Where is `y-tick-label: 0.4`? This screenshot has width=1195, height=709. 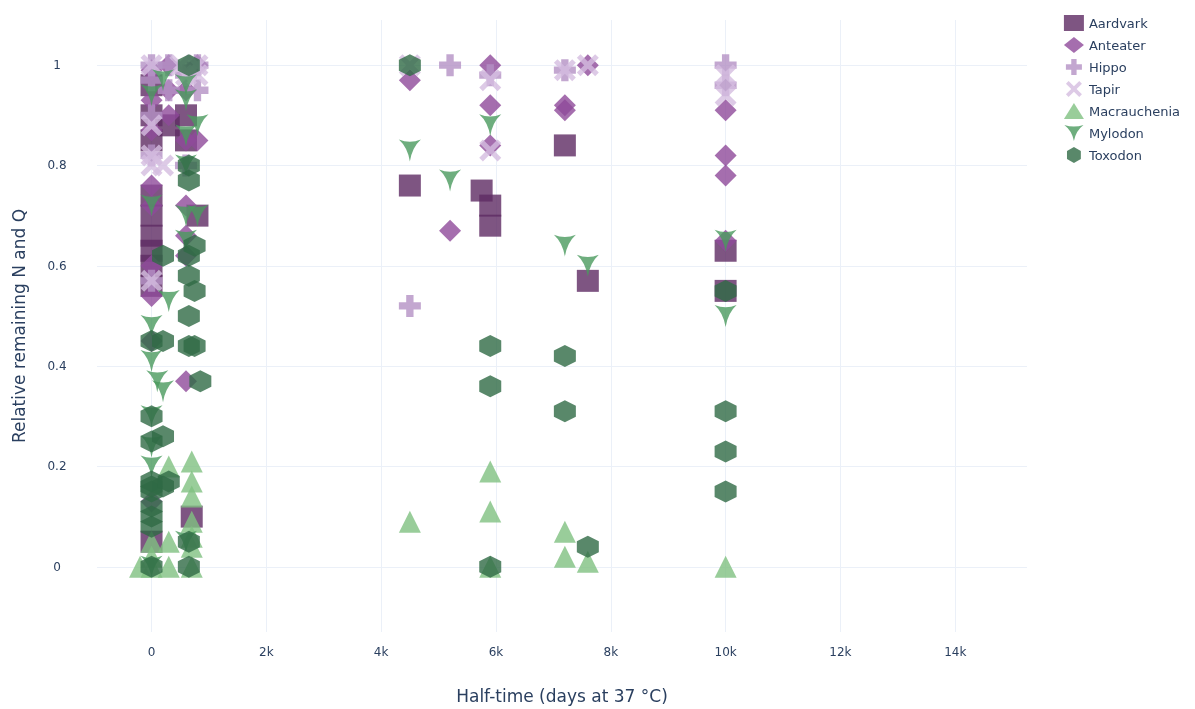
y-tick-label: 0.4 is located at coordinates (57, 366).